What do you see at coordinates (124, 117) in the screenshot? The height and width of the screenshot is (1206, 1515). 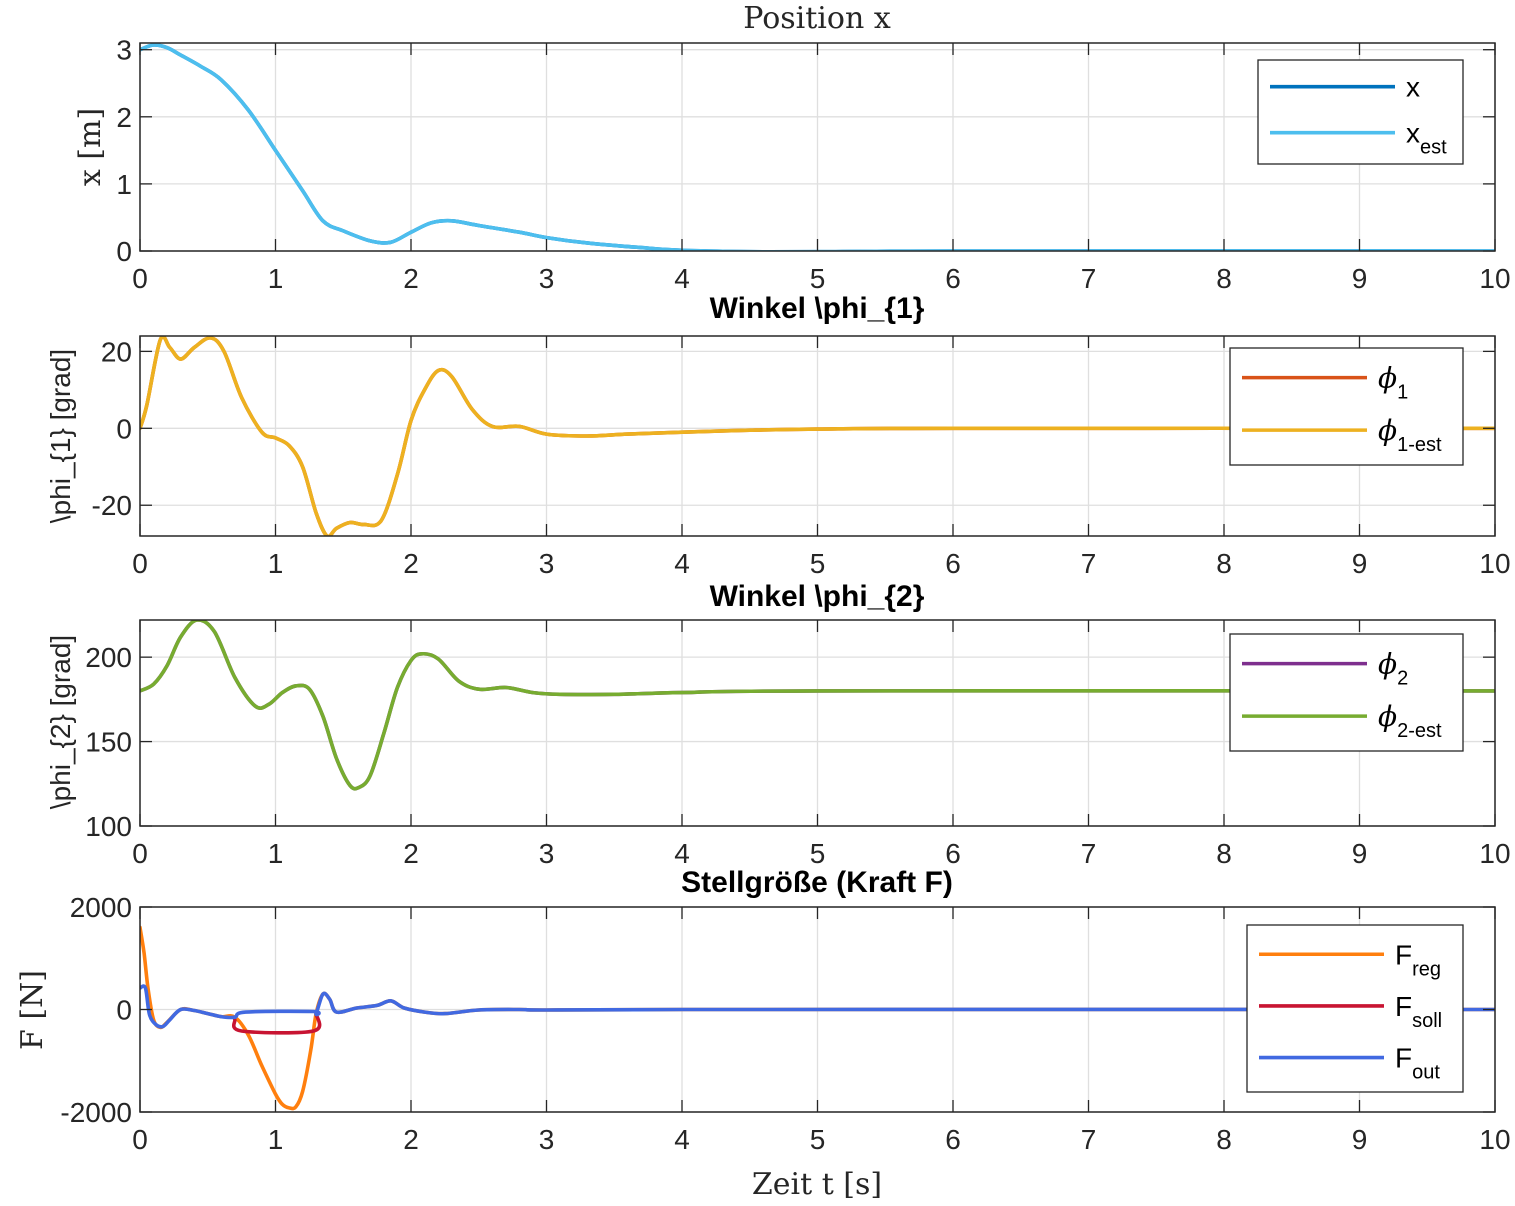 I see `y-tick-label: 2` at bounding box center [124, 117].